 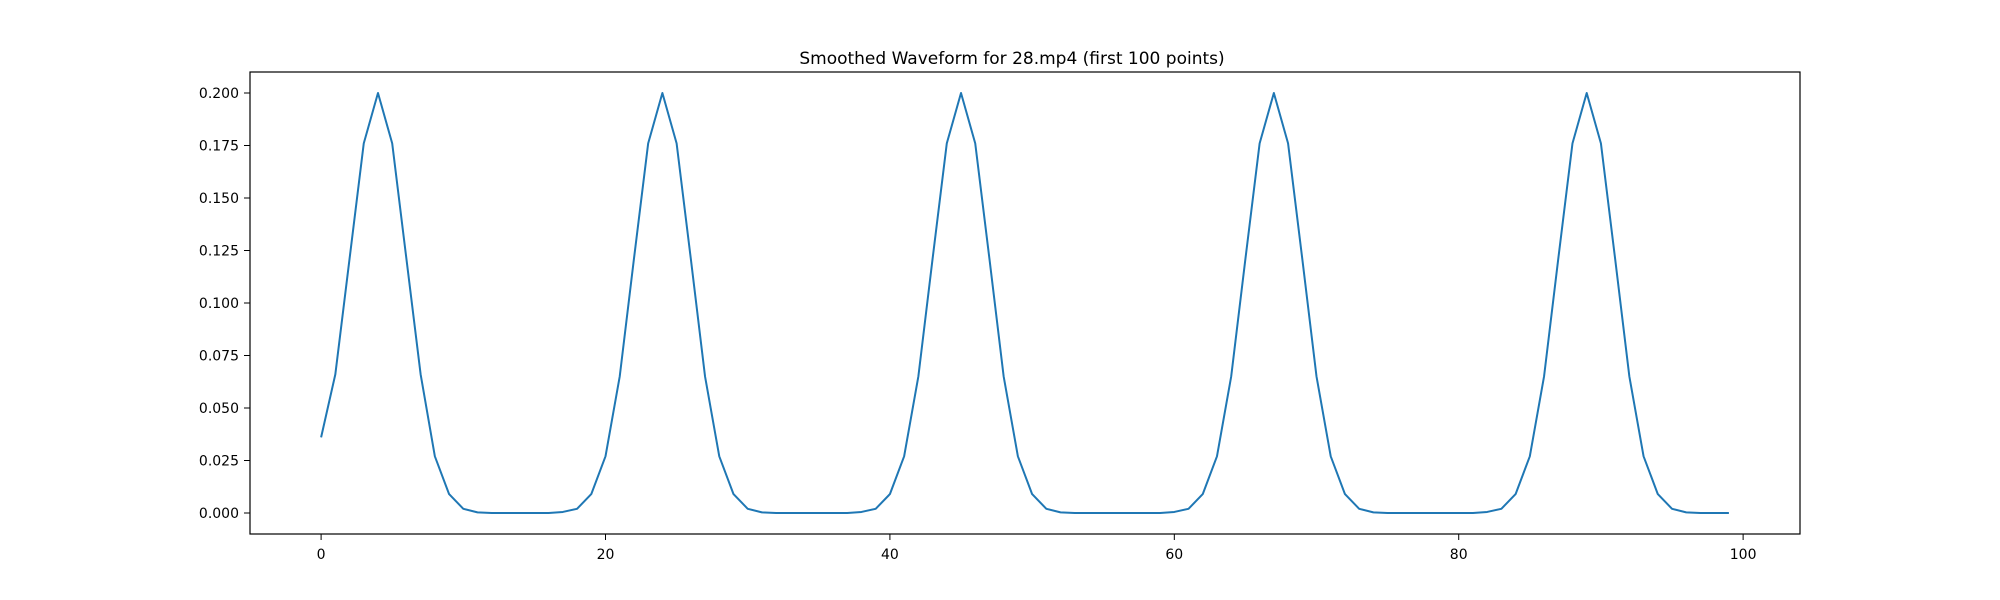 I want to click on y-tick-label: 0.025, so click(x=219, y=462).